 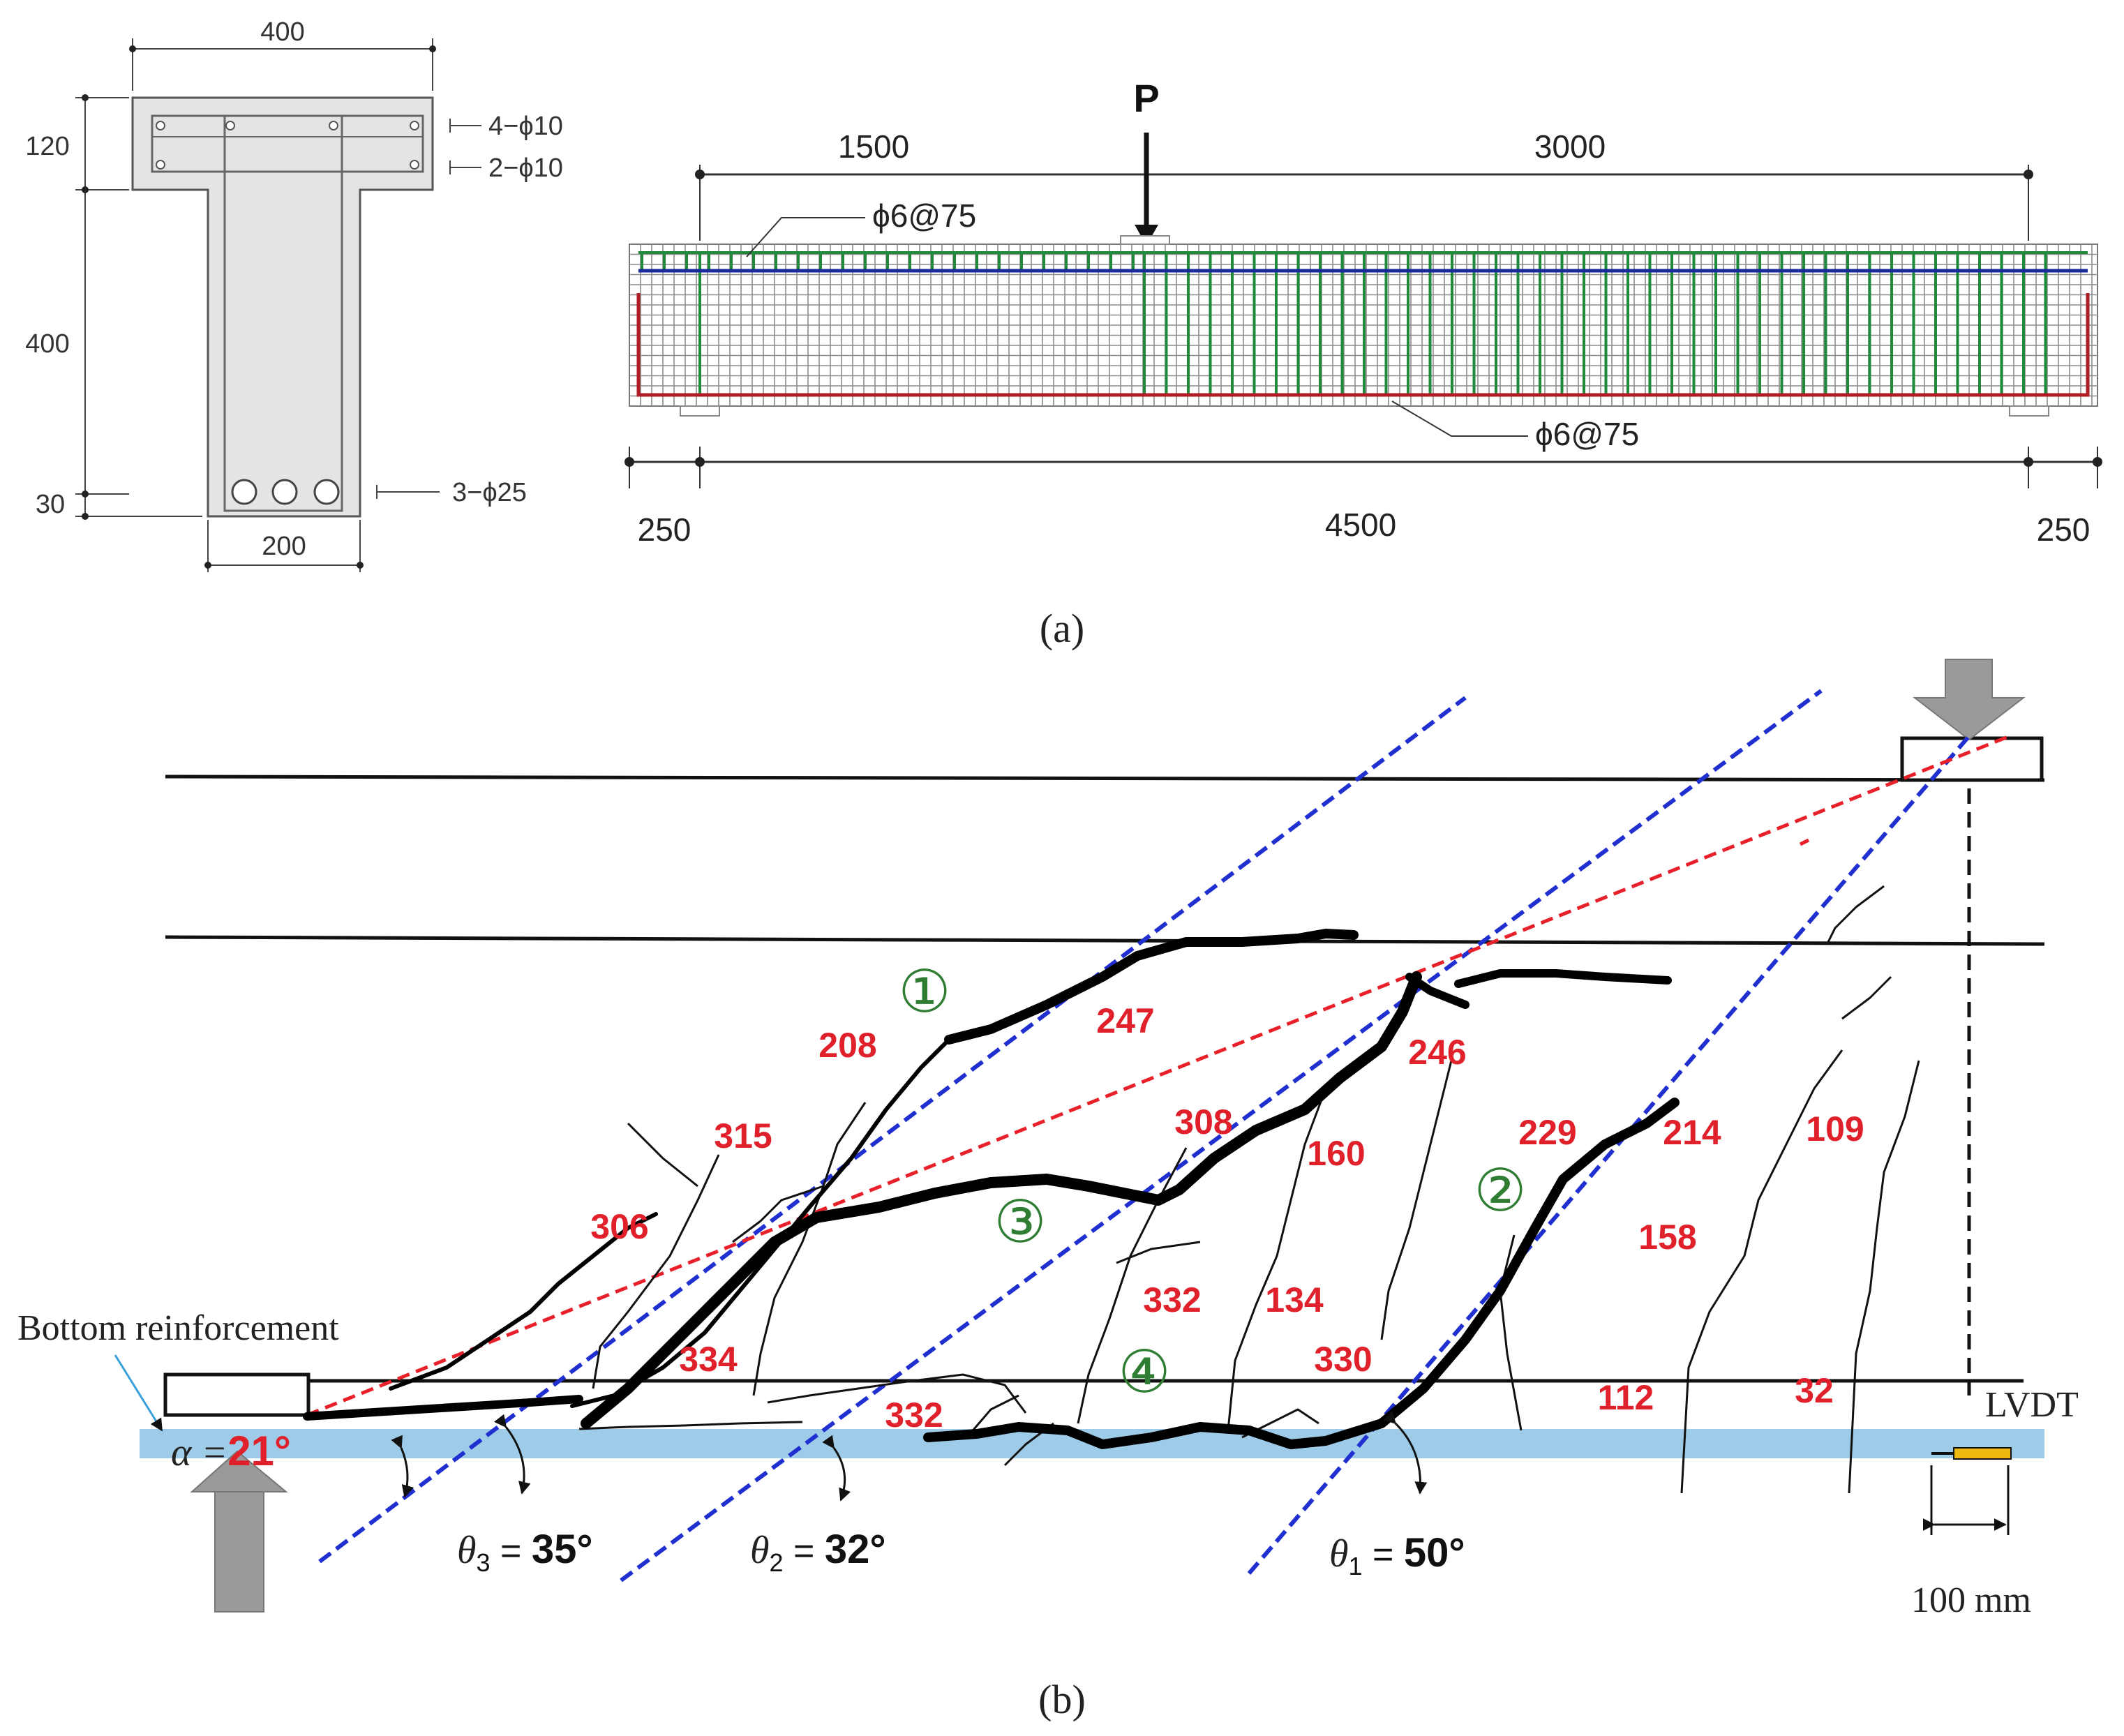 What do you see at coordinates (283, 313) in the screenshot?
I see `web-cage` at bounding box center [283, 313].